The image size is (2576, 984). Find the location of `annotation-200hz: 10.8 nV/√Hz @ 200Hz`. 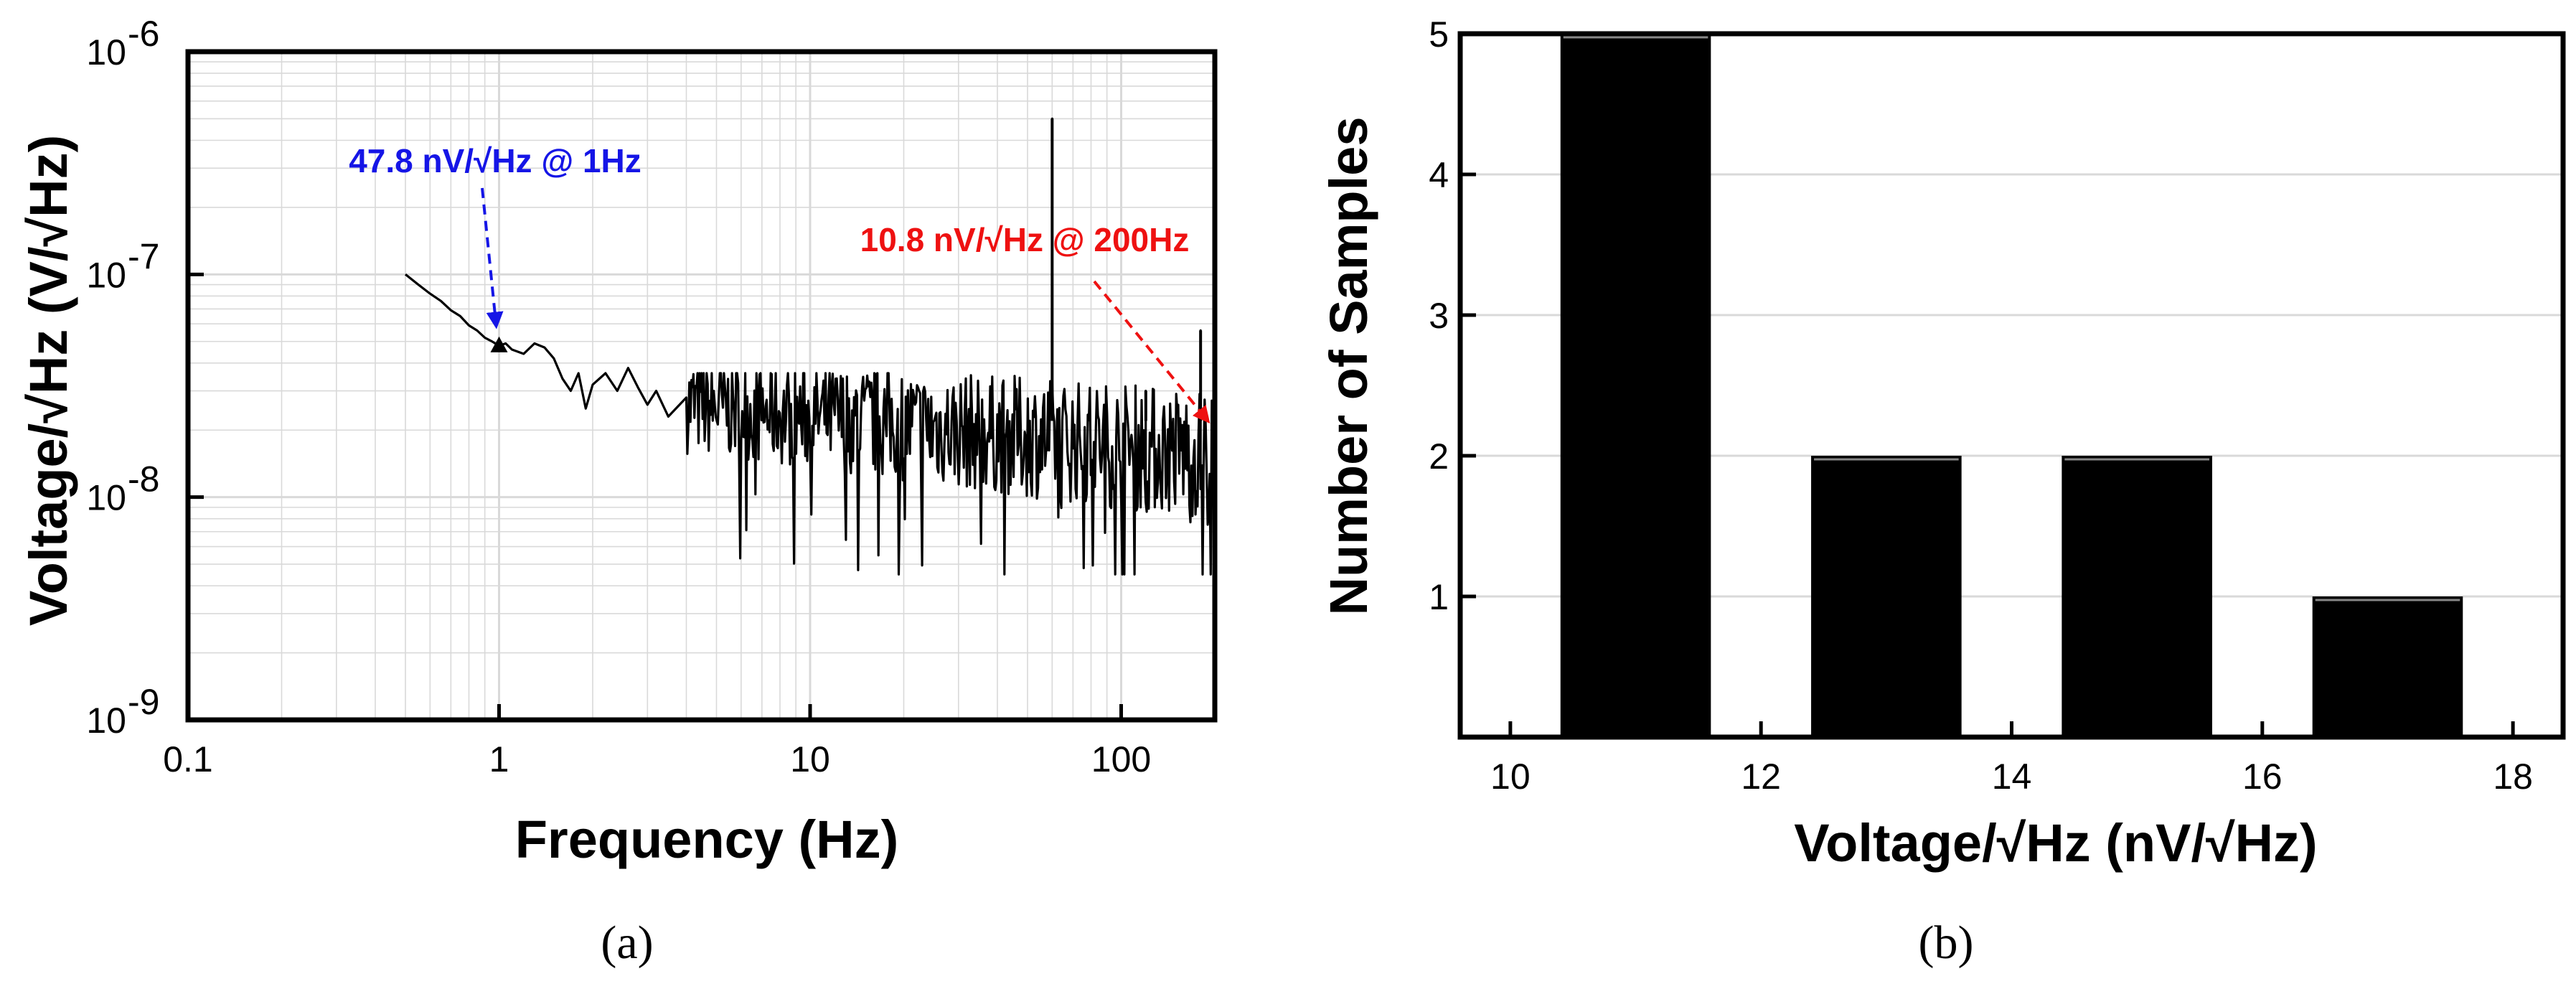

annotation-200hz: 10.8 nV/√Hz @ 200Hz is located at coordinates (1025, 239).